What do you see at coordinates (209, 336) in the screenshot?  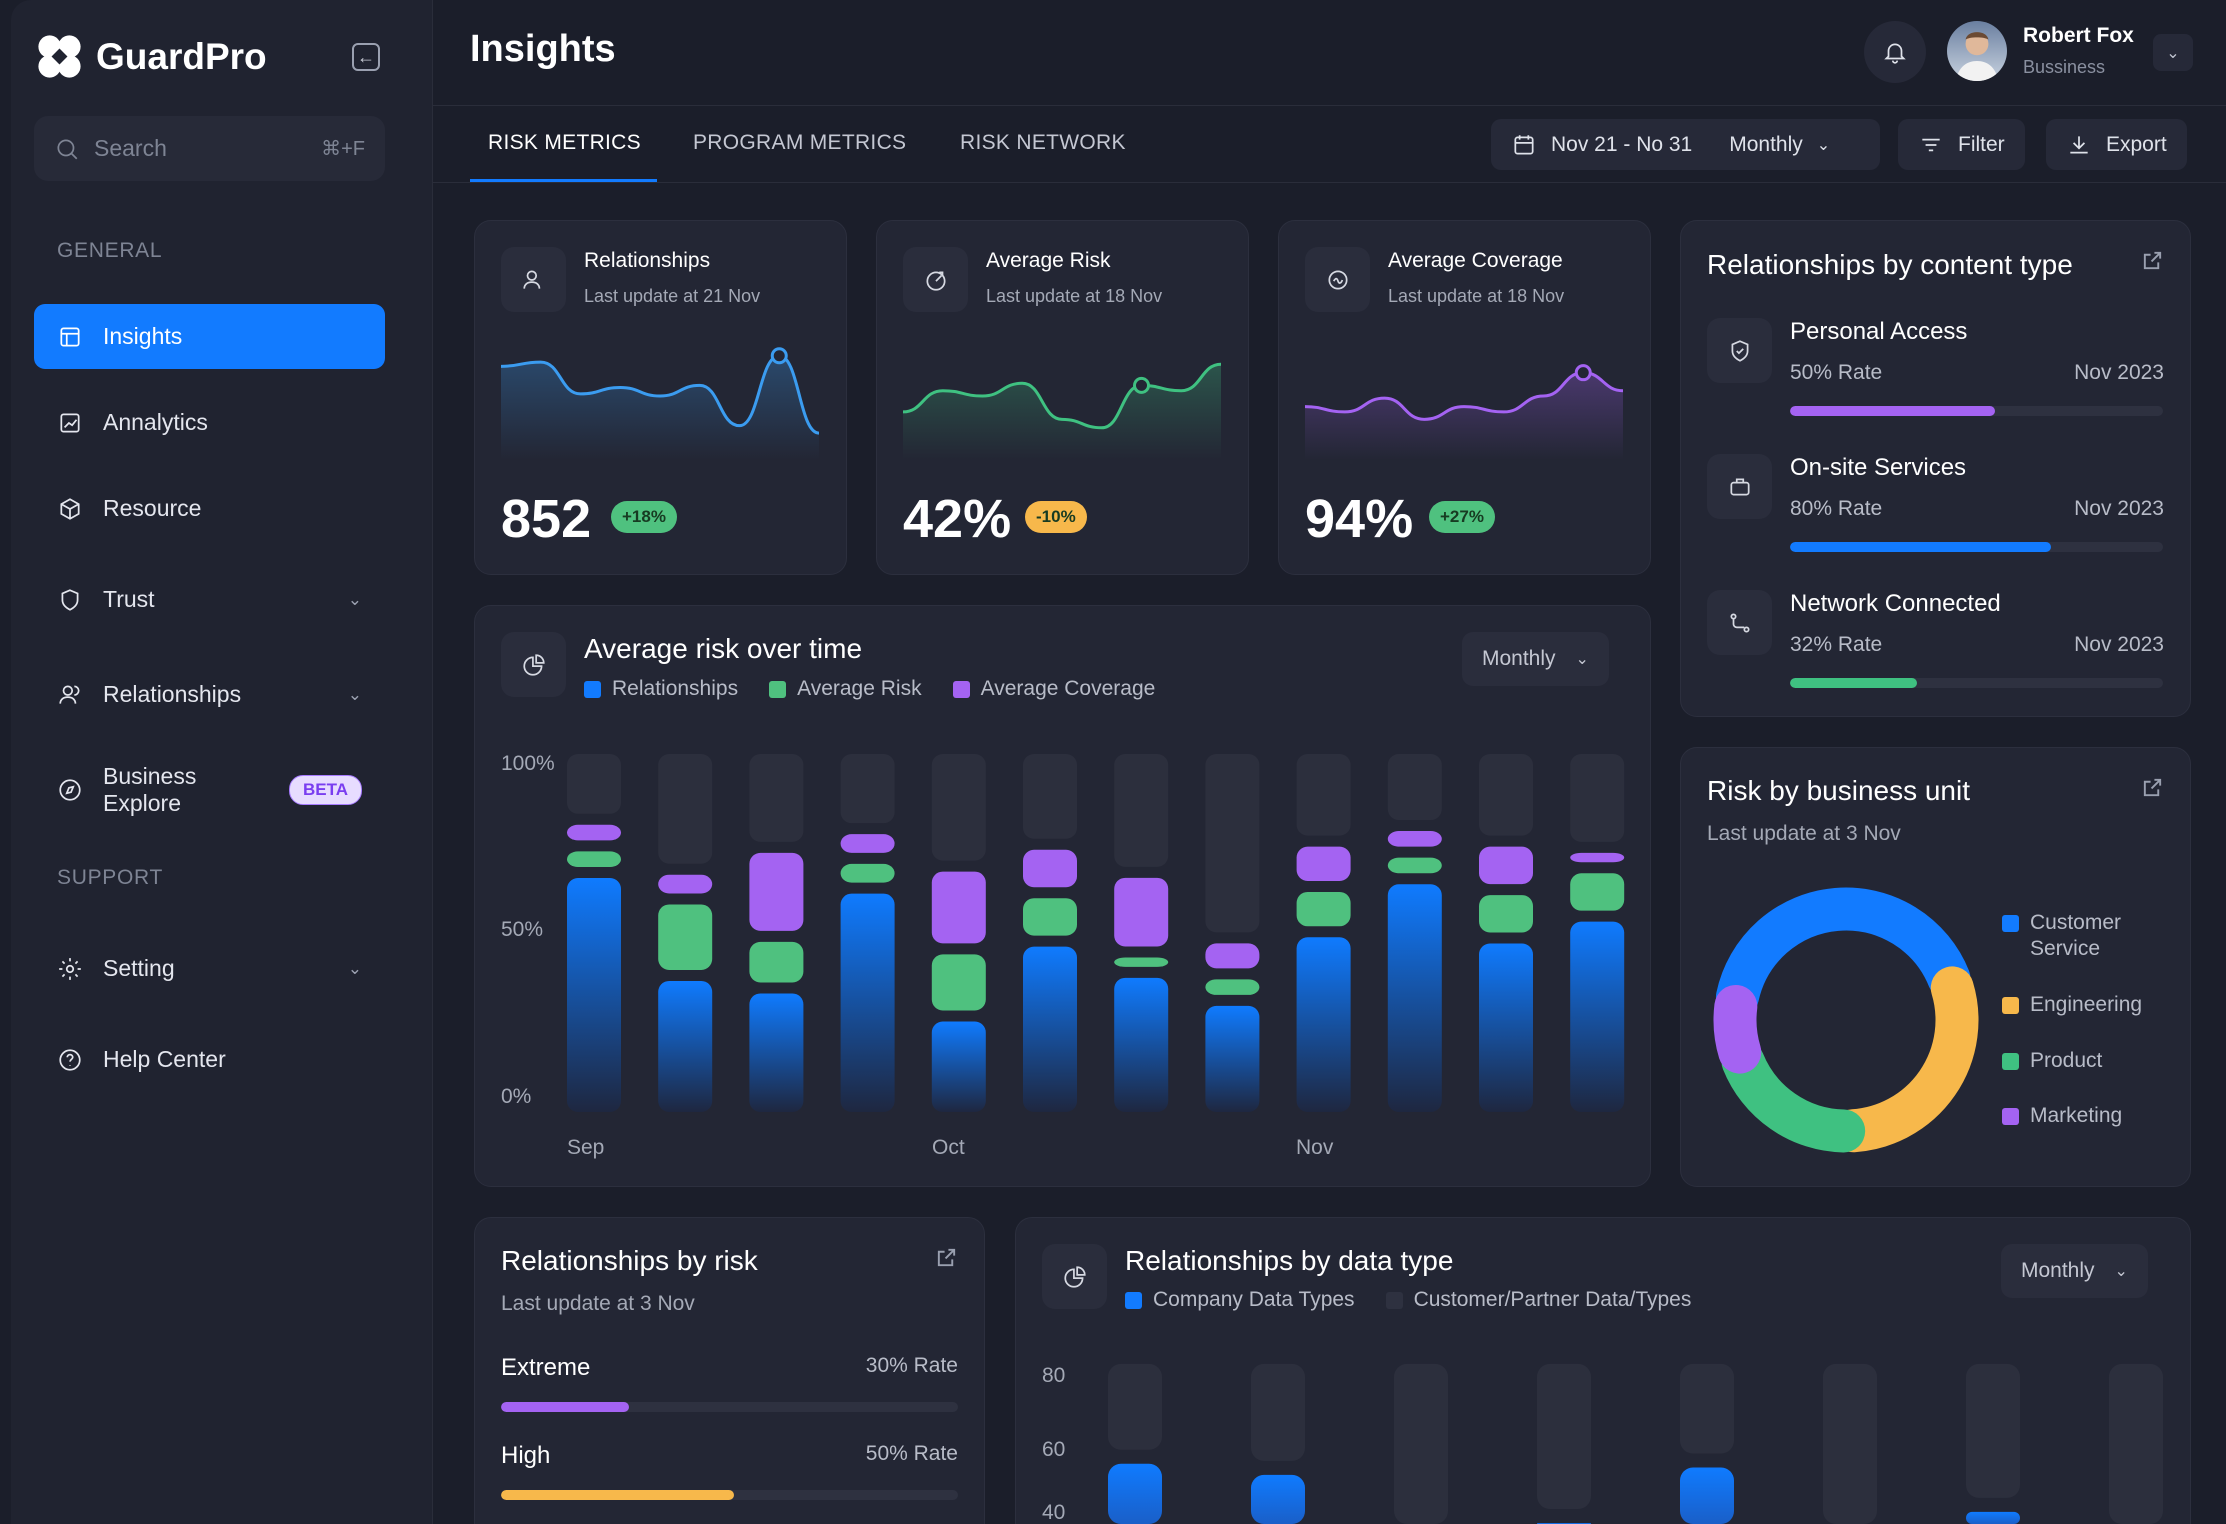 I see `sidebar-item-insights: Insights` at bounding box center [209, 336].